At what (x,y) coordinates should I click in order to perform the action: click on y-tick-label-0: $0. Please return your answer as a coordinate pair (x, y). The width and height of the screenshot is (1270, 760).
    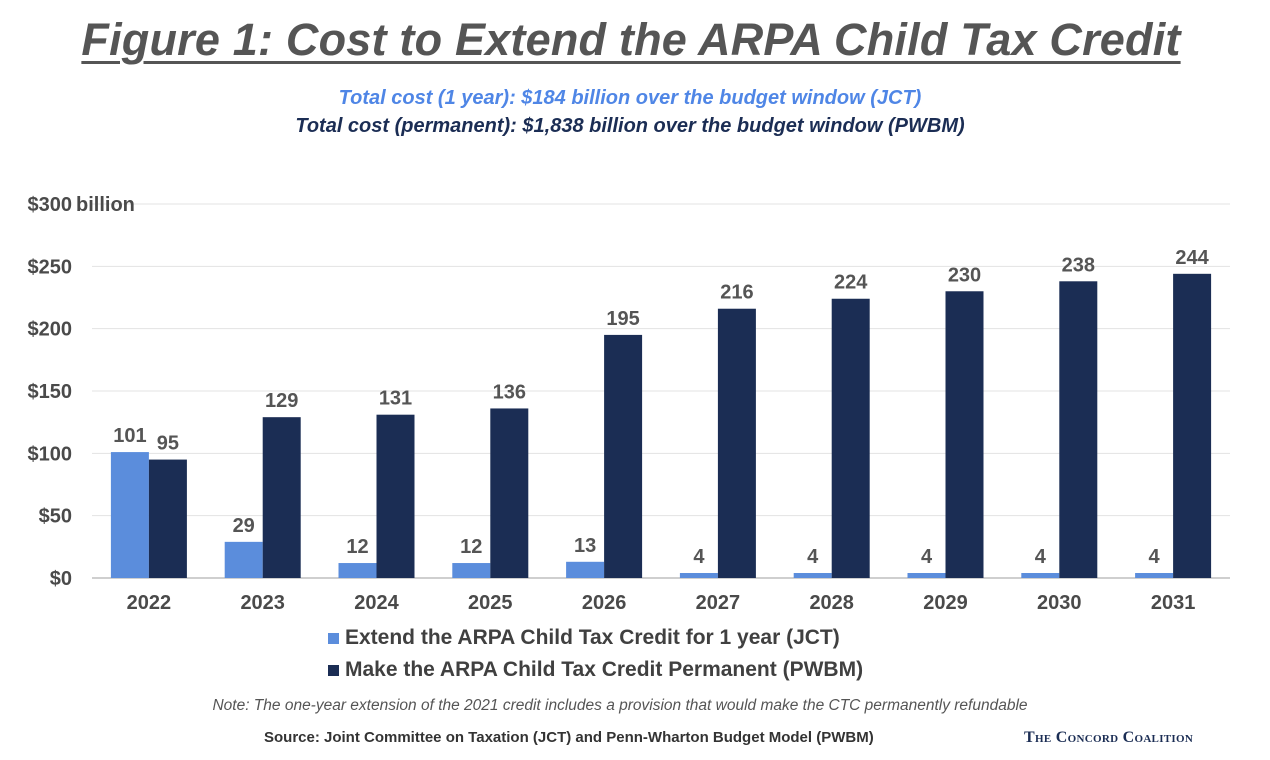
    Looking at the image, I should click on (61, 579).